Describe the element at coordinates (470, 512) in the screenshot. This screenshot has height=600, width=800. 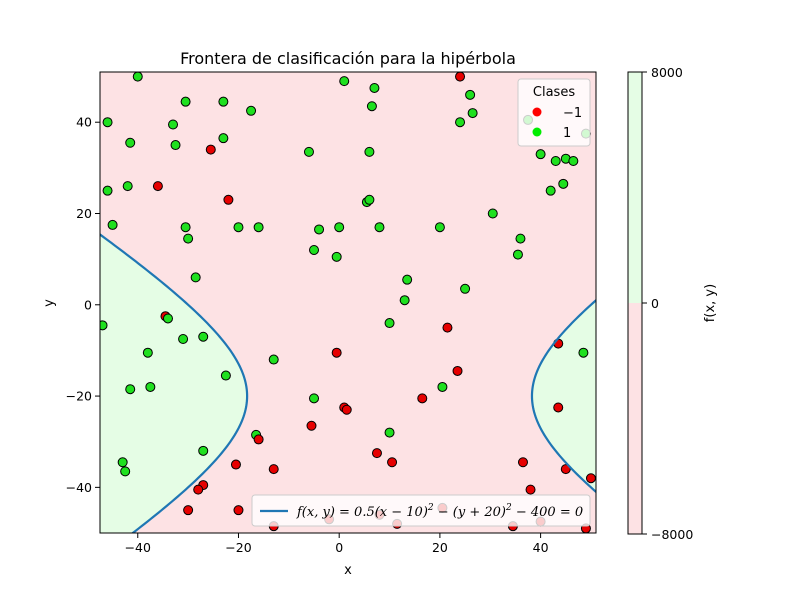
I see `boundary-label-part: − (y + 20)` at that location.